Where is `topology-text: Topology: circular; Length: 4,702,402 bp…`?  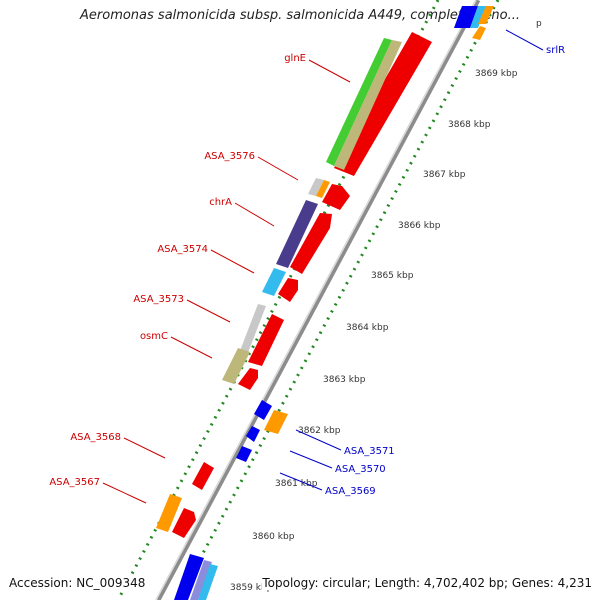
topology-text: Topology: circular; Length: 4,702,402 bp… is located at coordinates (427, 583).